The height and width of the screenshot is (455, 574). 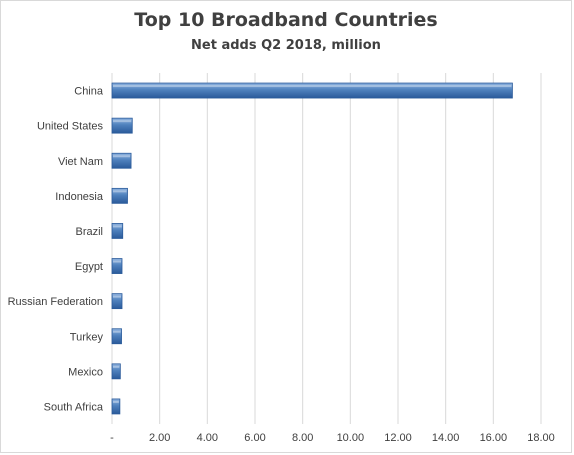 What do you see at coordinates (85, 372) in the screenshot?
I see `category-label: Mexico` at bounding box center [85, 372].